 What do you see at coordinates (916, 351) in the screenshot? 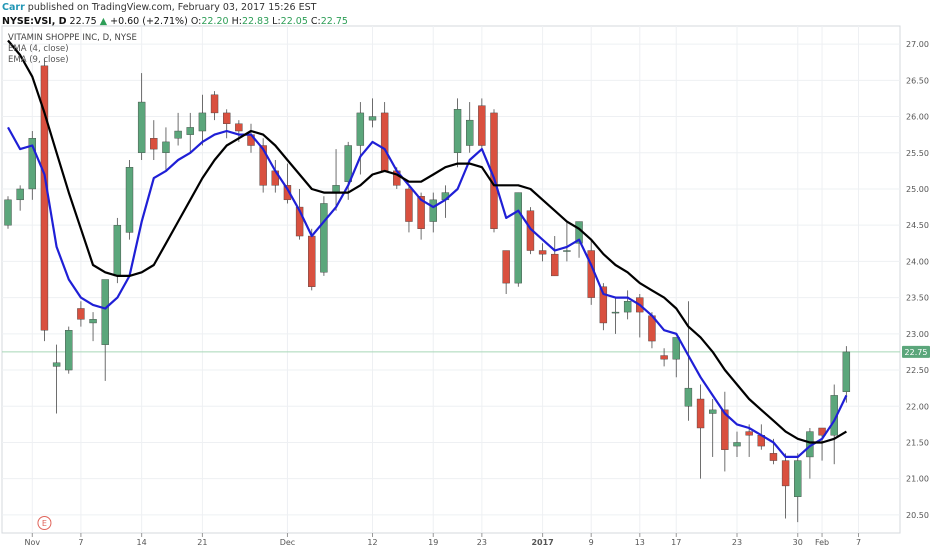
I see `last-price-tag` at bounding box center [916, 351].